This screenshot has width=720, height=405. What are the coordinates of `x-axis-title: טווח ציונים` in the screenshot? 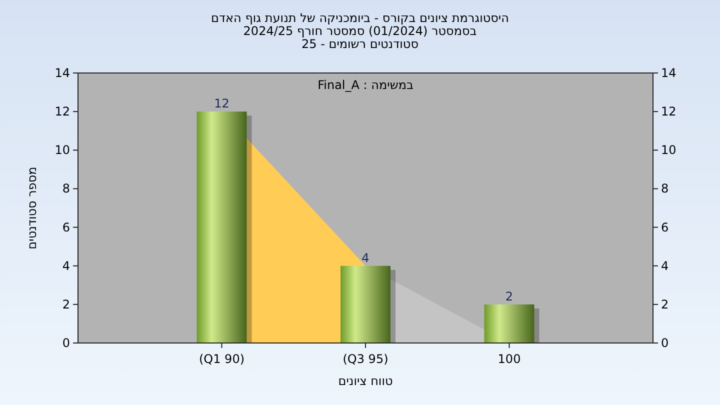 It's located at (365, 381).